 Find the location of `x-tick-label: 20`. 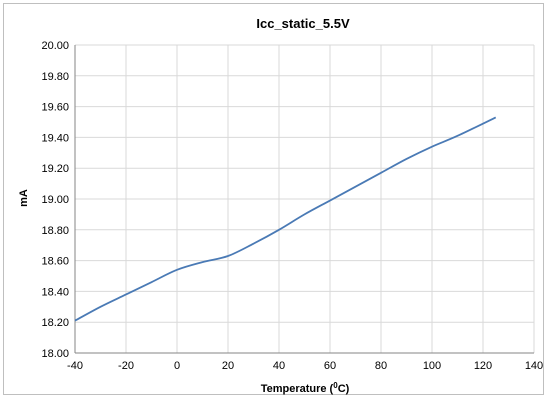

x-tick-label: 20 is located at coordinates (228, 366).